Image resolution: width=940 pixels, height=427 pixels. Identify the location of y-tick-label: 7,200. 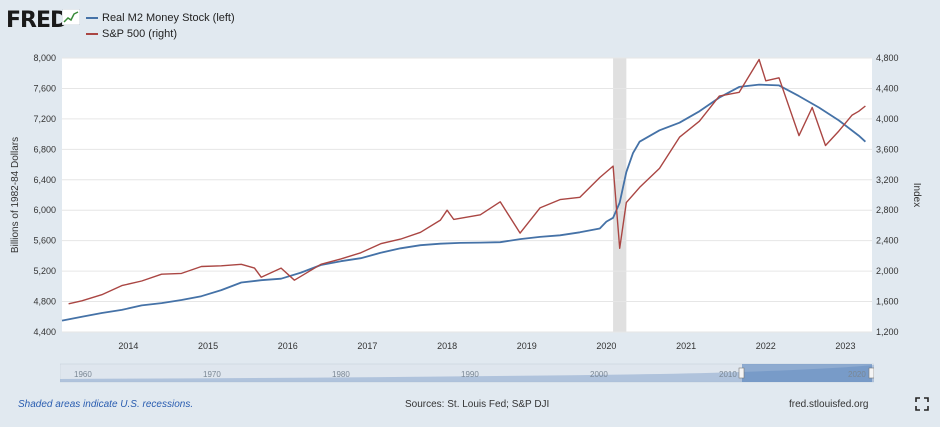
(44, 119).